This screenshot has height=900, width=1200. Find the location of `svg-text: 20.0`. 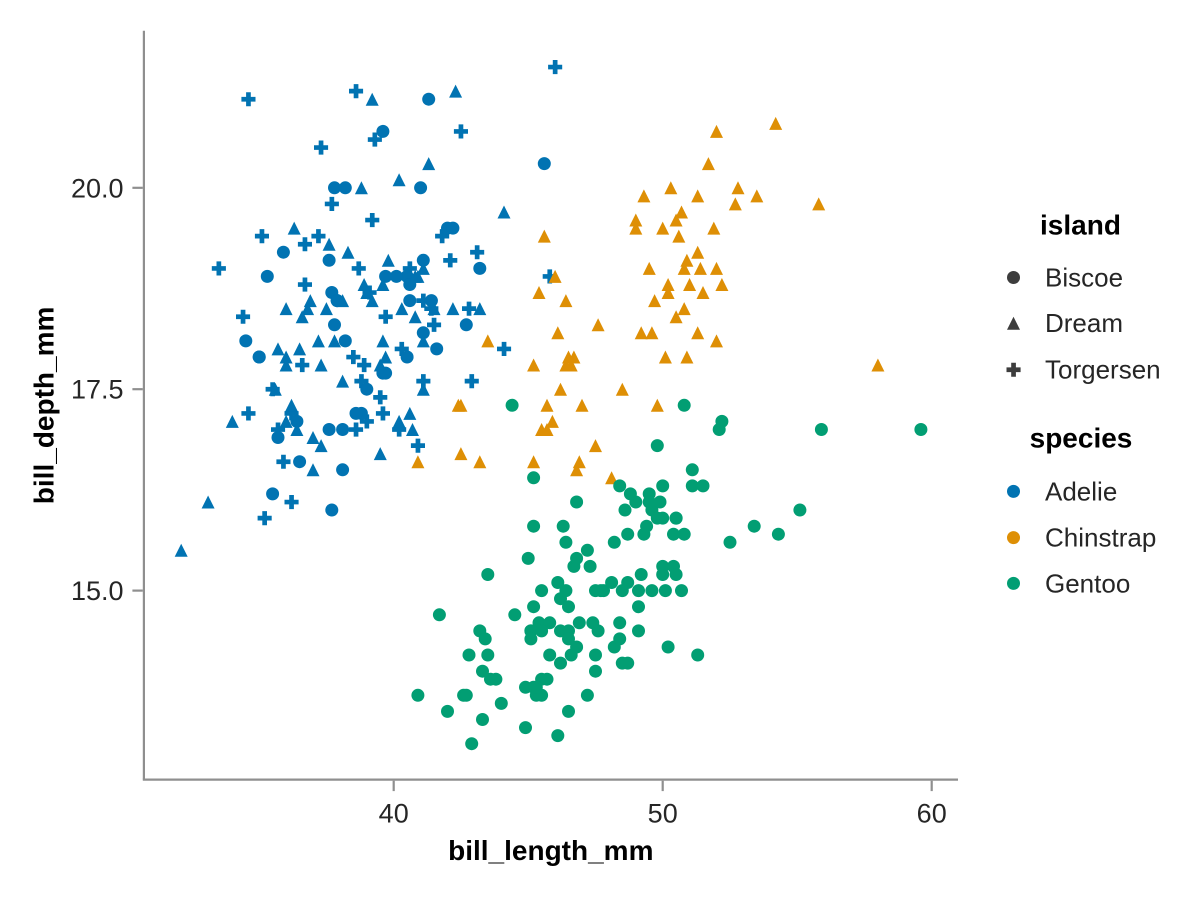

svg-text: 20.0 is located at coordinates (97, 188).